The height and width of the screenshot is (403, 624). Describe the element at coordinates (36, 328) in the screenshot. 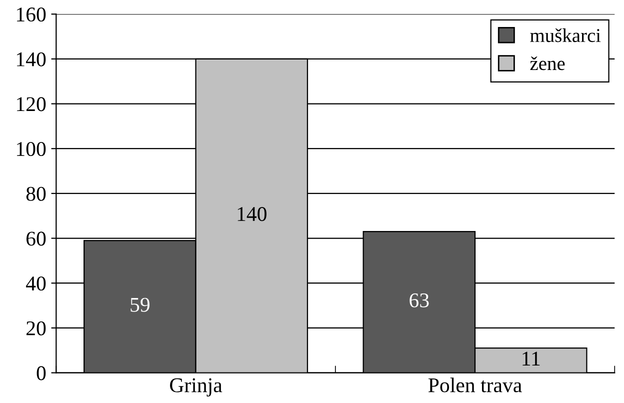

I see `y-tick-label: 20` at that location.